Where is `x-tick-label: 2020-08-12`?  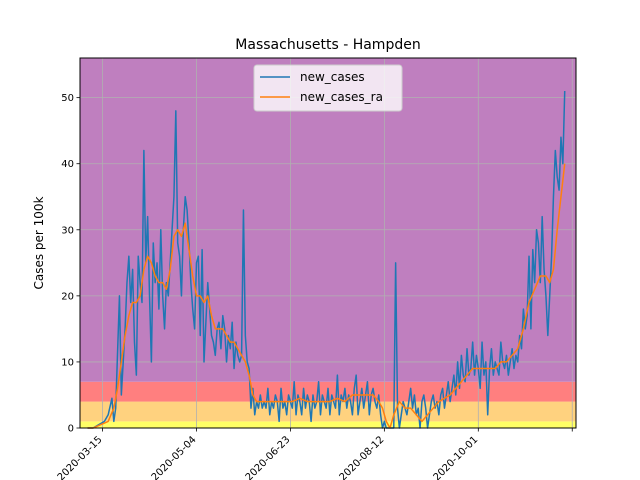
x-tick-label: 2020-08-12 is located at coordinates (362, 457).